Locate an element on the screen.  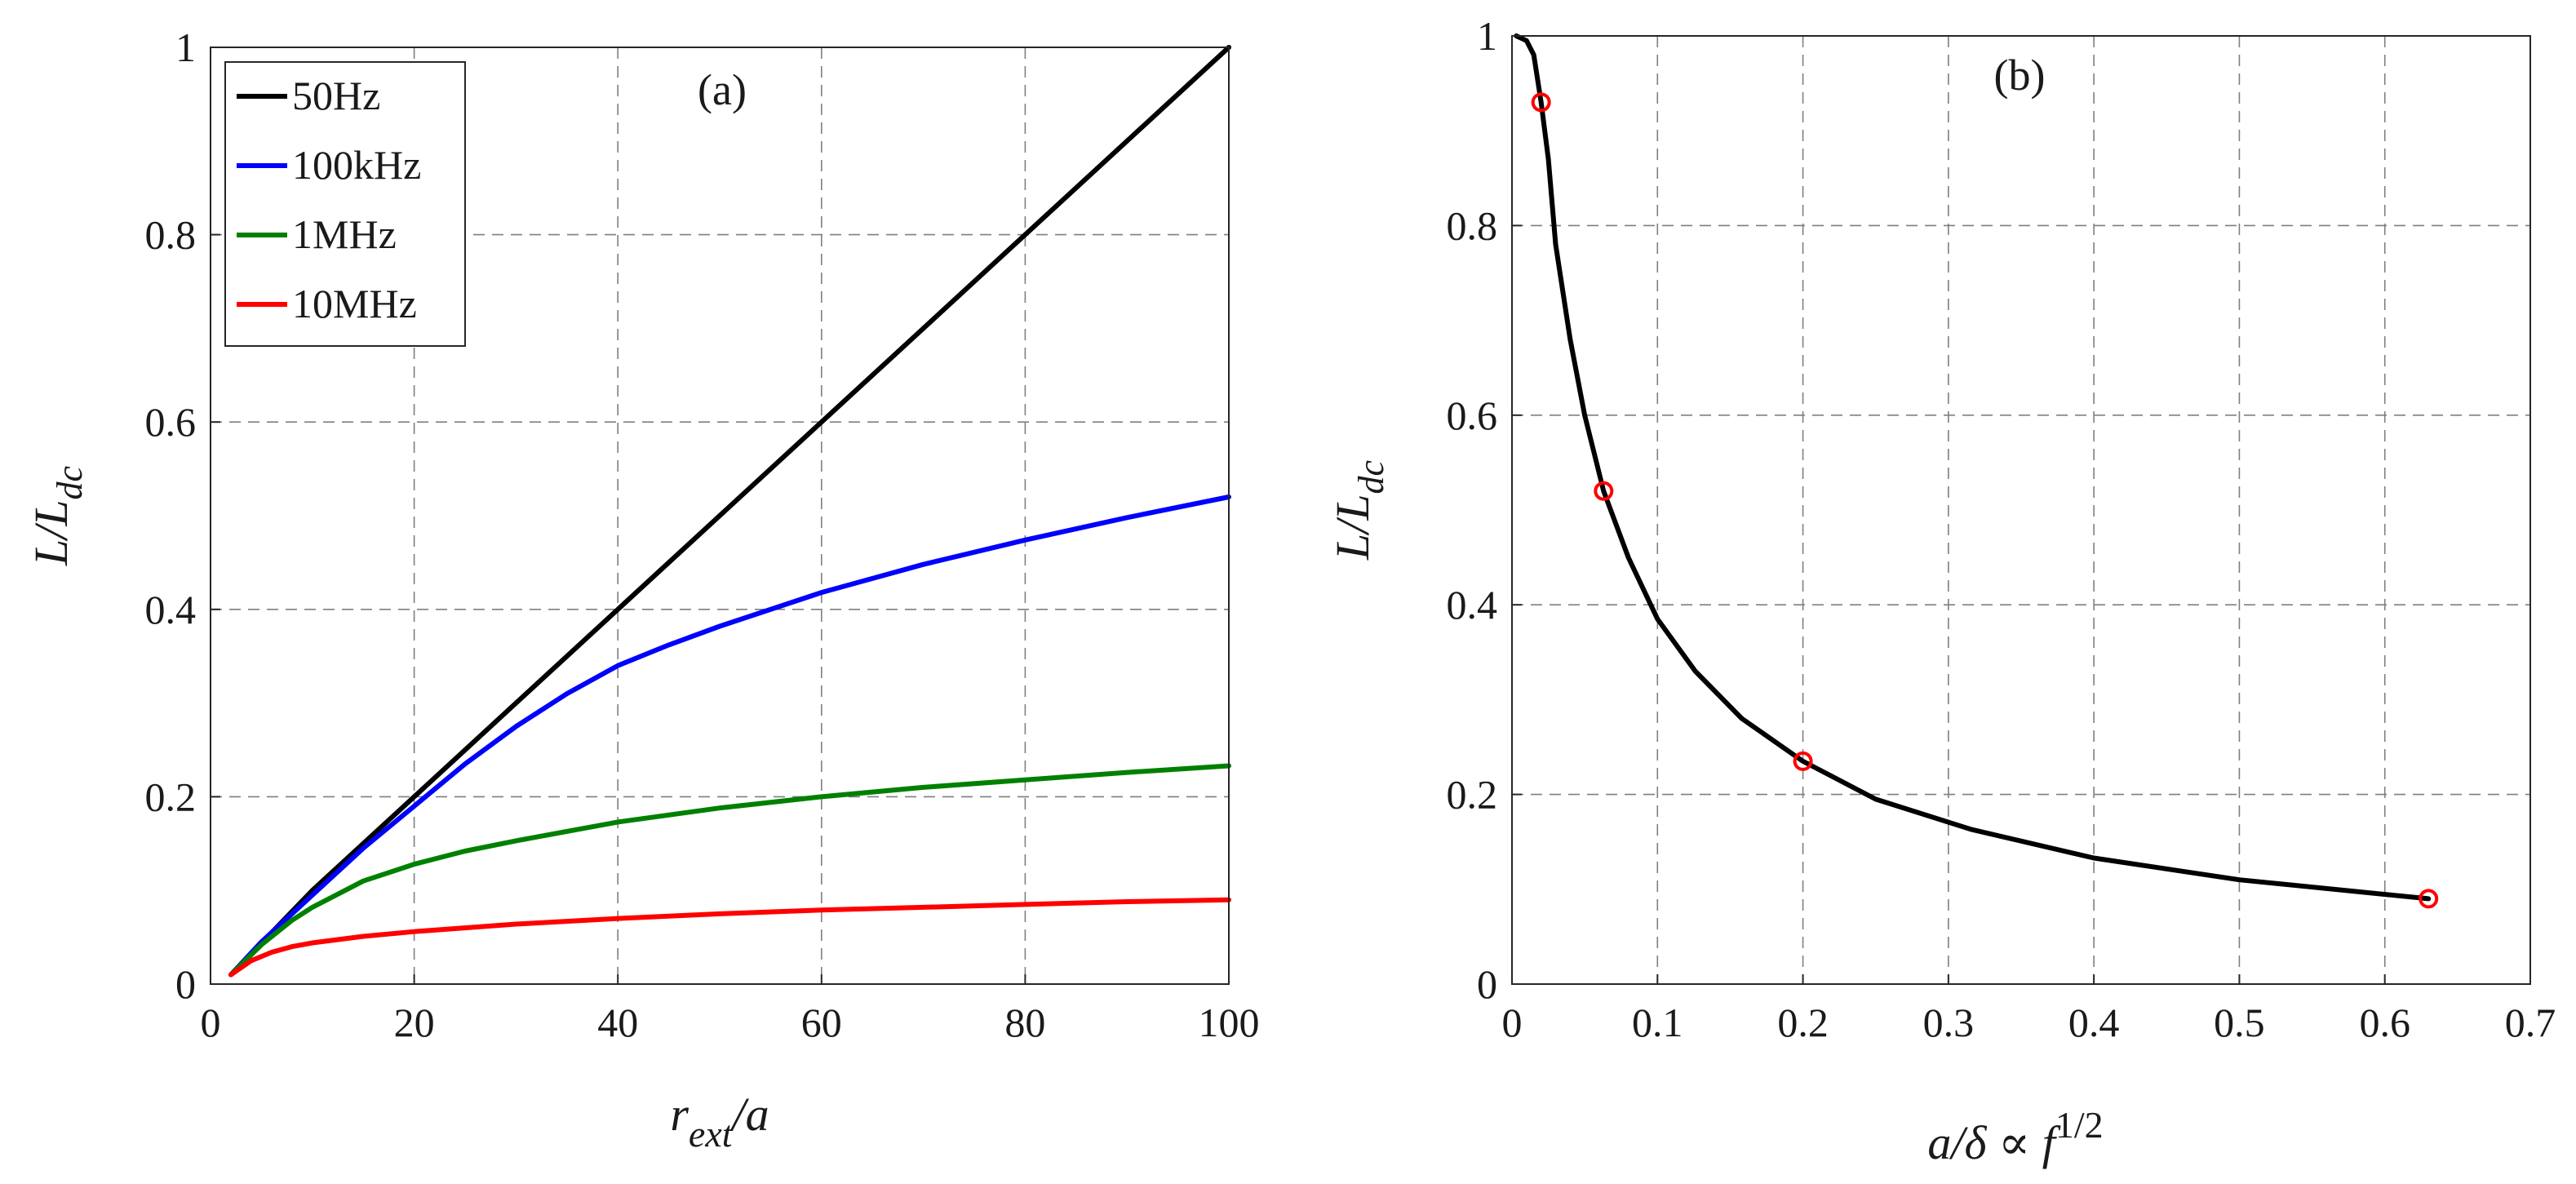
panel-a-ylabel-sub: dc is located at coordinates (70, 482).